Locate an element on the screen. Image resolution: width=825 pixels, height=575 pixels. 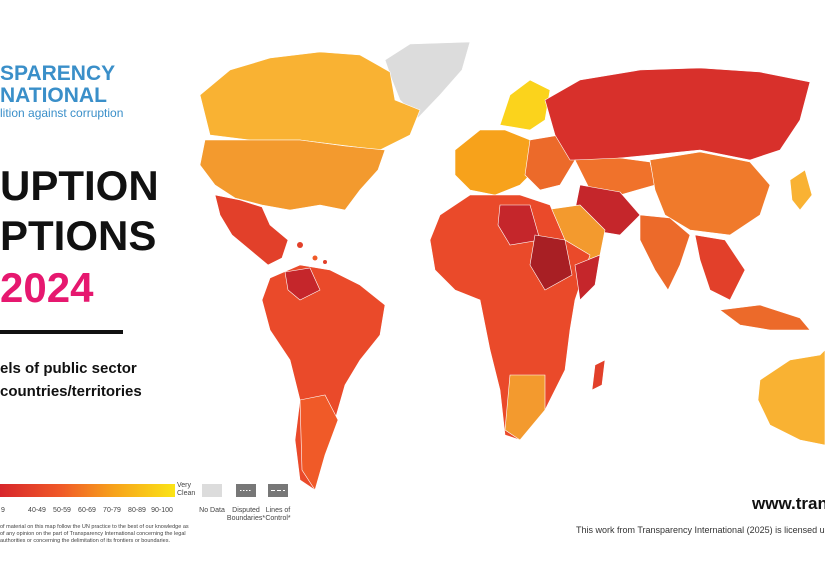
mexico is located at coordinates (251, 230).